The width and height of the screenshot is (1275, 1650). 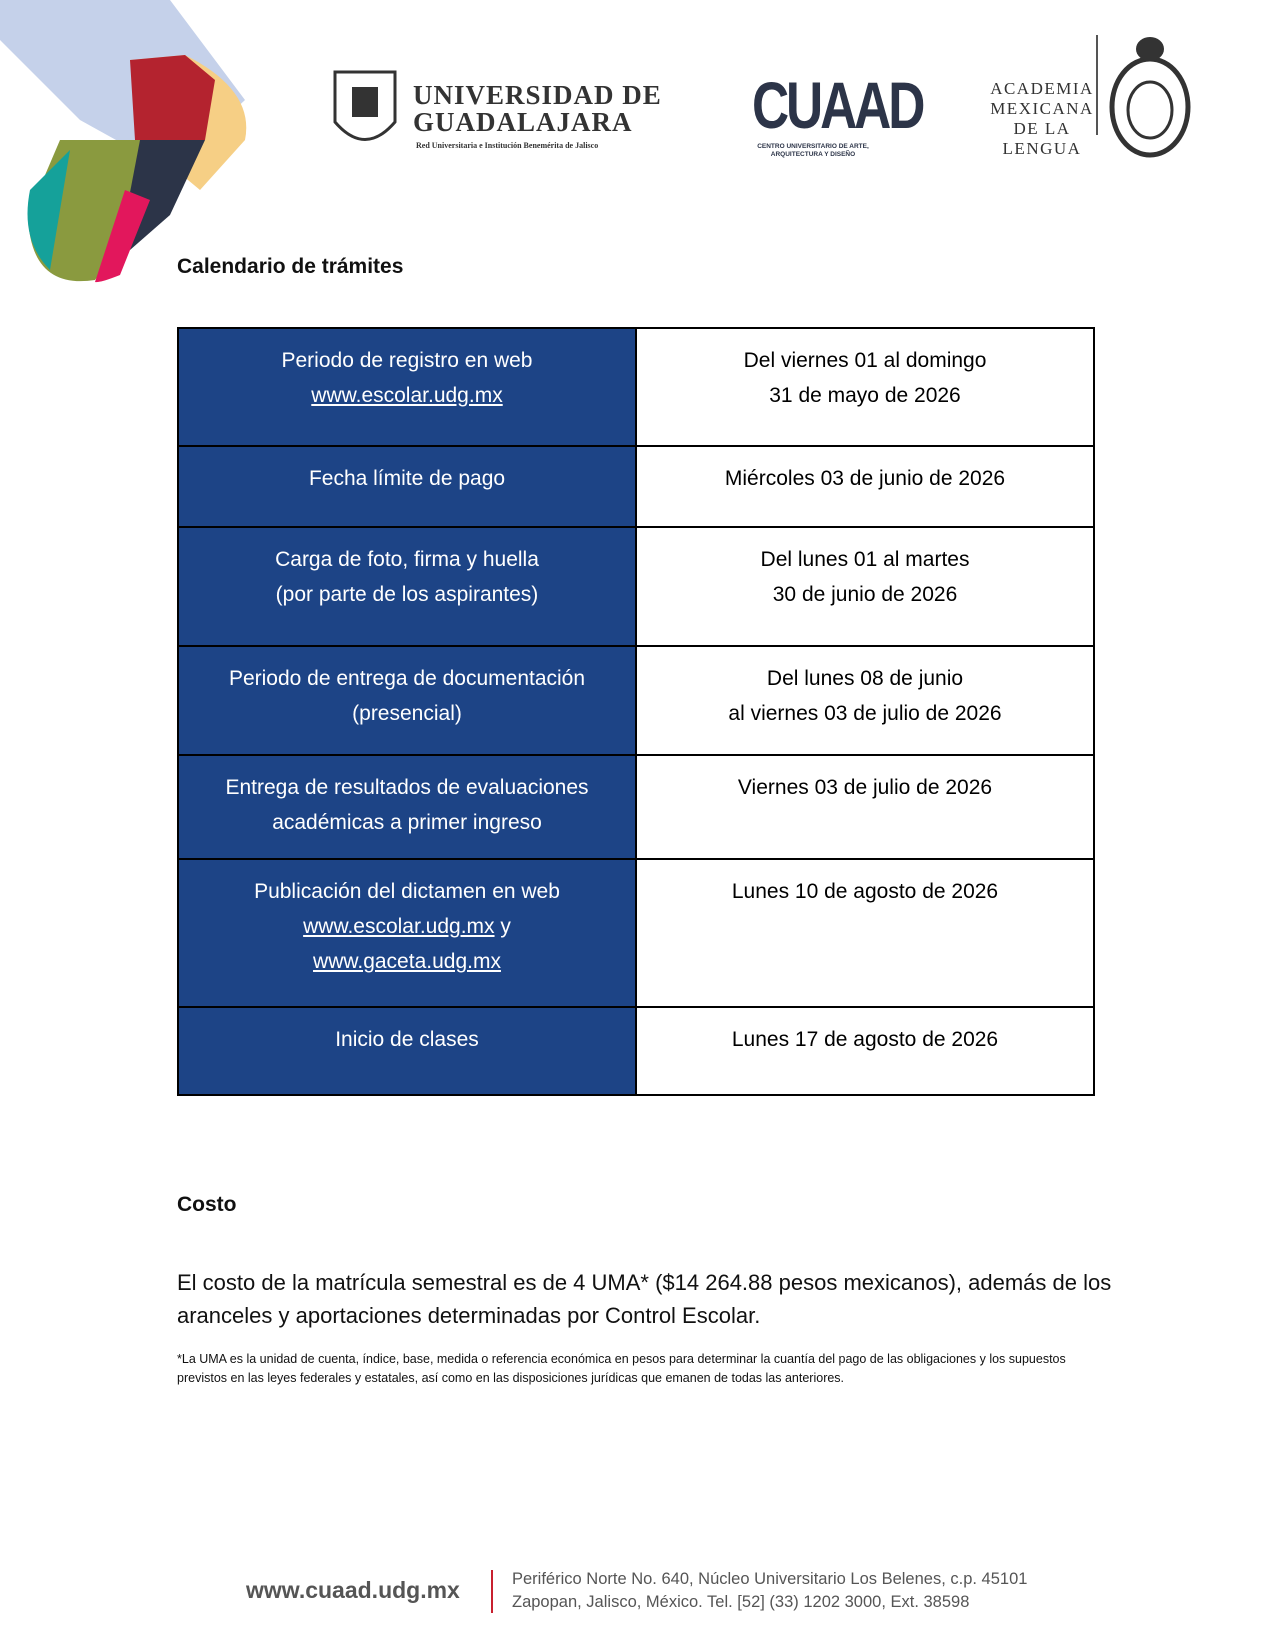 What do you see at coordinates (1150, 97) in the screenshot?
I see `academia-crest` at bounding box center [1150, 97].